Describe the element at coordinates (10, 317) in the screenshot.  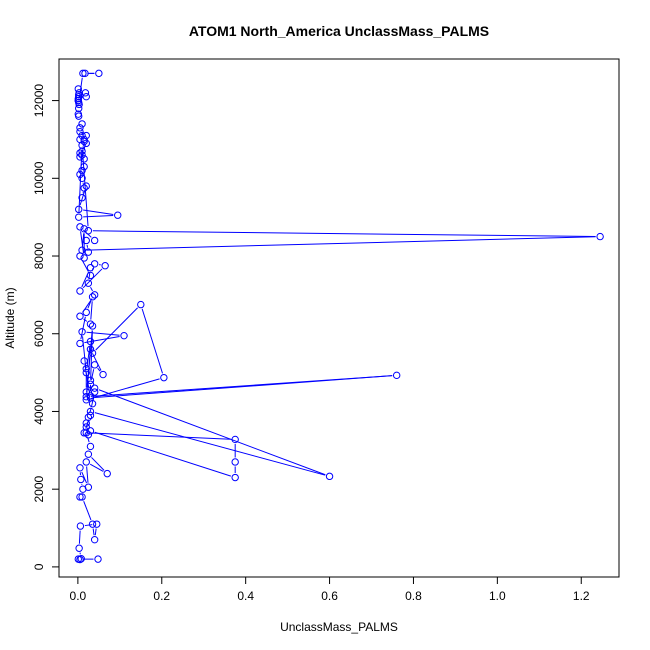
I see `y-axis-label: Altitude (m)` at that location.